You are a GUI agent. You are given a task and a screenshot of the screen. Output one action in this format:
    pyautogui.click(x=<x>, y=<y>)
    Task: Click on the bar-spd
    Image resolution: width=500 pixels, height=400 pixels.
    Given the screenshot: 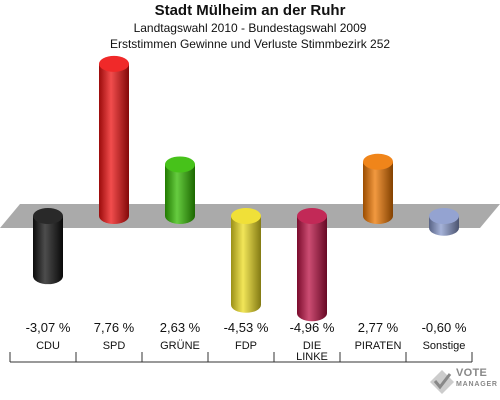 What is the action you would take?
    pyautogui.click(x=114, y=139)
    